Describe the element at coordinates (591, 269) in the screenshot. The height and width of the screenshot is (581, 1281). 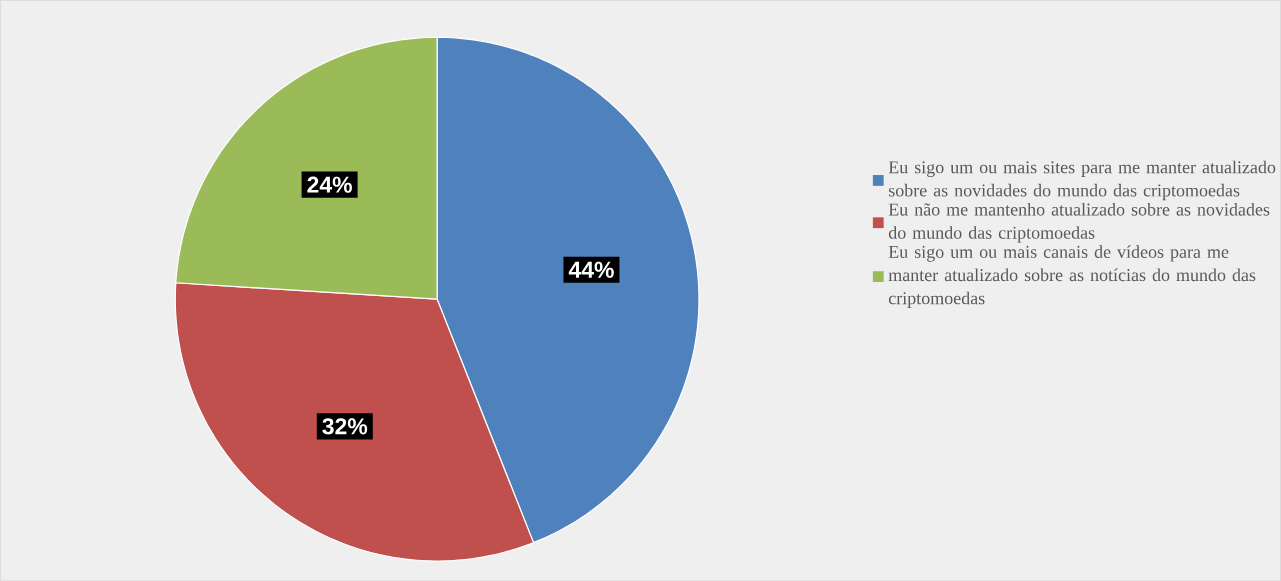
I see `data-label: 44%` at that location.